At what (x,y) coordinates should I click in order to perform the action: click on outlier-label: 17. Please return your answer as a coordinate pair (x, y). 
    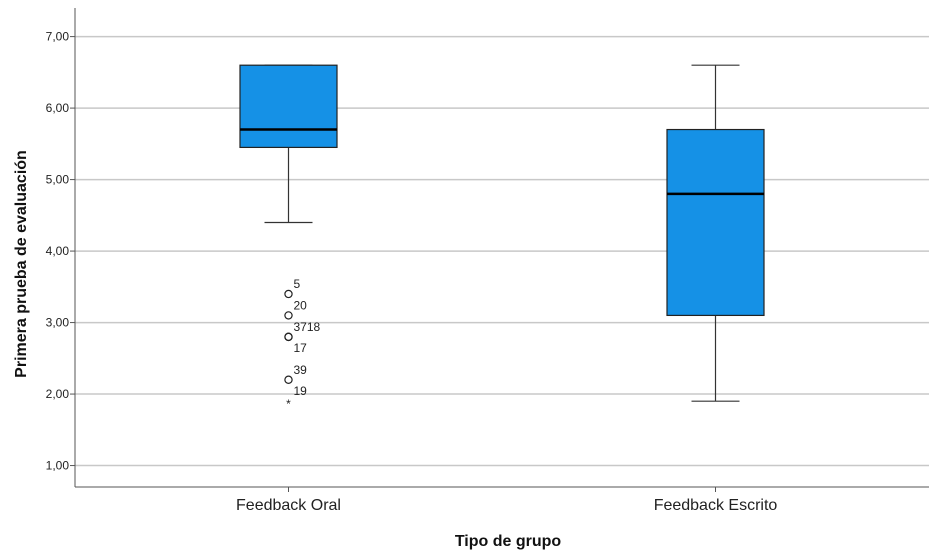
    Looking at the image, I should click on (301, 348).